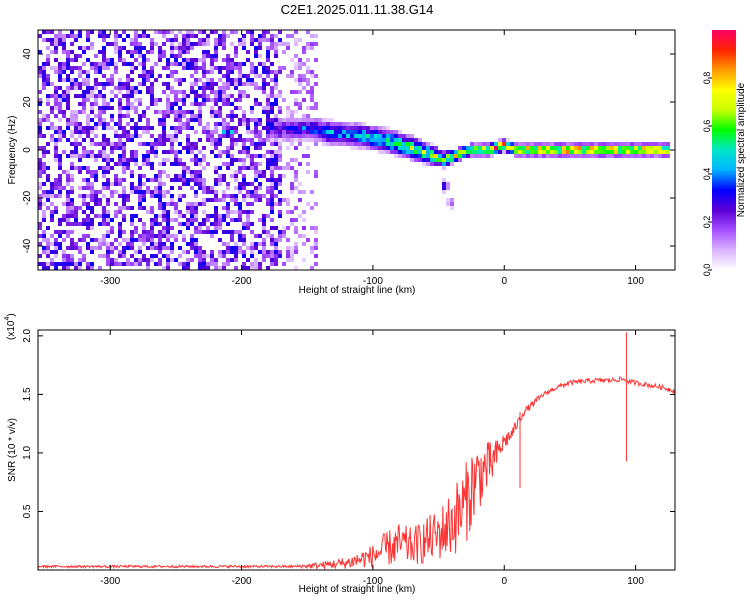  I want to click on snr-y-tick-label: 0.5, so click(27, 511).